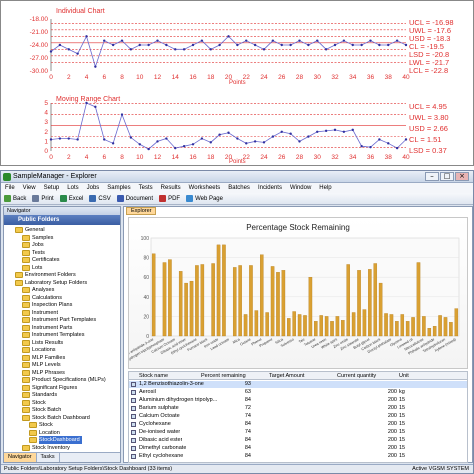 The width and height of the screenshot is (474, 474). I want to click on tree-item: Analyses, so click(38, 290).